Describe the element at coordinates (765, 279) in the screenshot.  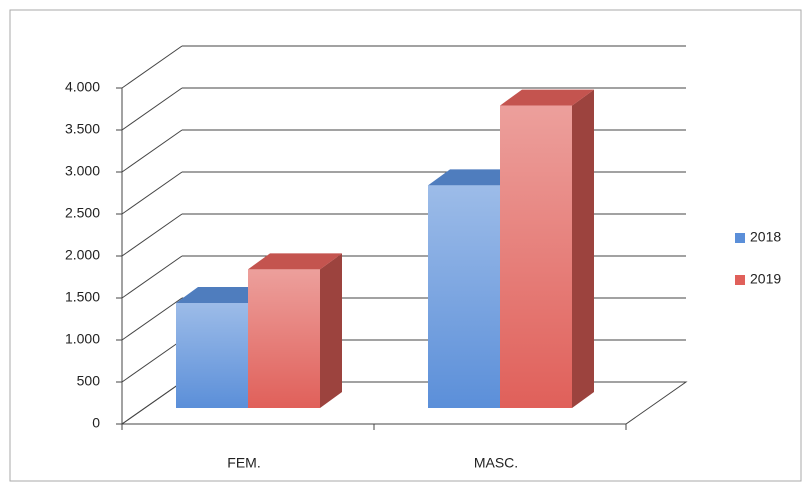
I see `legend-label: 2019` at that location.